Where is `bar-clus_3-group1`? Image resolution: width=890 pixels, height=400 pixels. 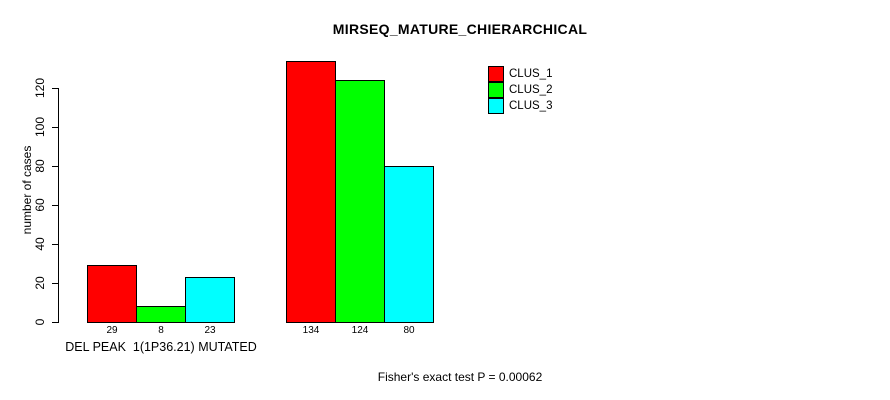 bar-clus_3-group1 is located at coordinates (210, 300).